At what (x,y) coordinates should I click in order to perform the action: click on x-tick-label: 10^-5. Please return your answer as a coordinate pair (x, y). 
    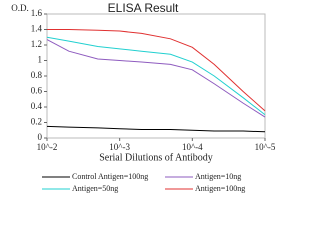
    Looking at the image, I should click on (265, 147).